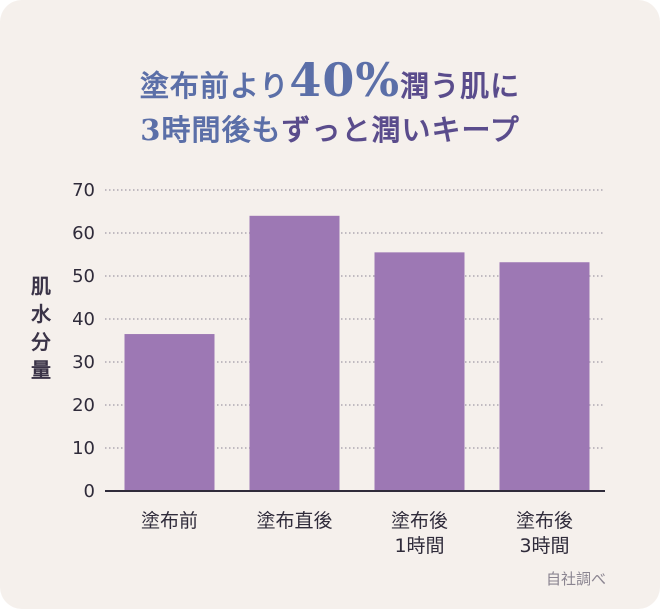 The height and width of the screenshot is (609, 660). What do you see at coordinates (214, 86) in the screenshot?
I see `title-text-a: 塗布前より` at bounding box center [214, 86].